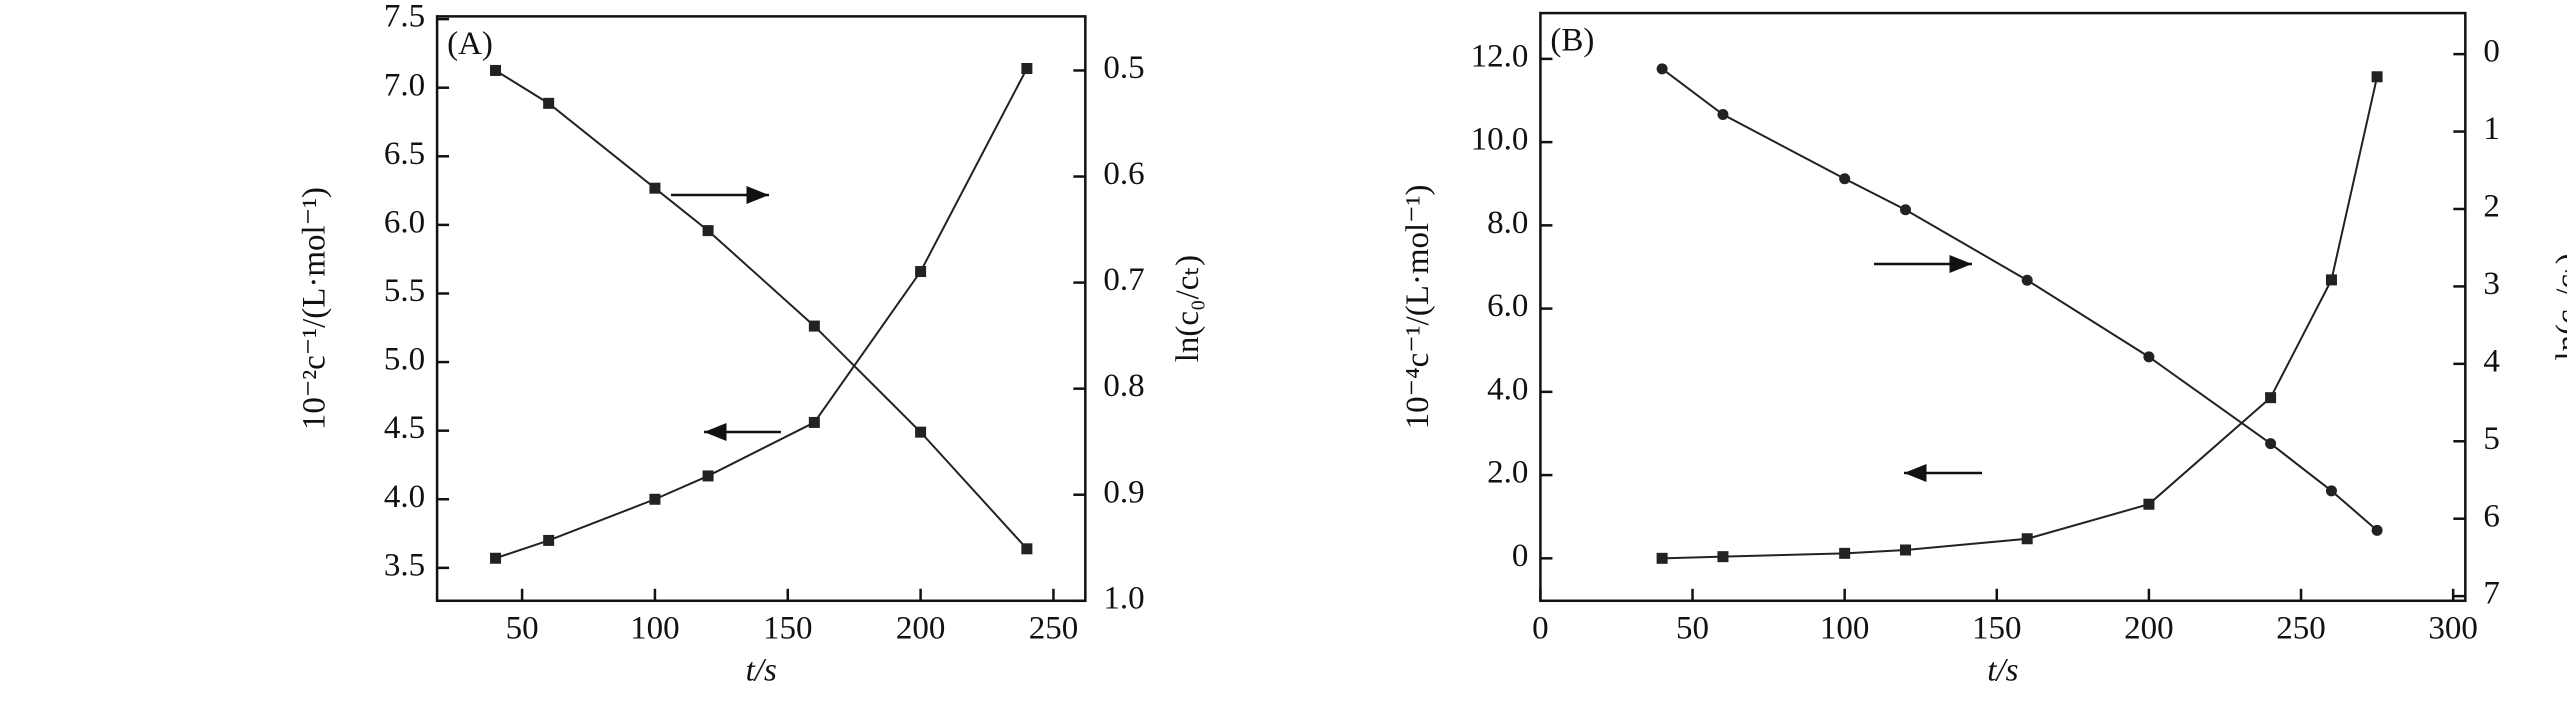  I want to click on y2-tick-label: 3, so click(2491, 284).